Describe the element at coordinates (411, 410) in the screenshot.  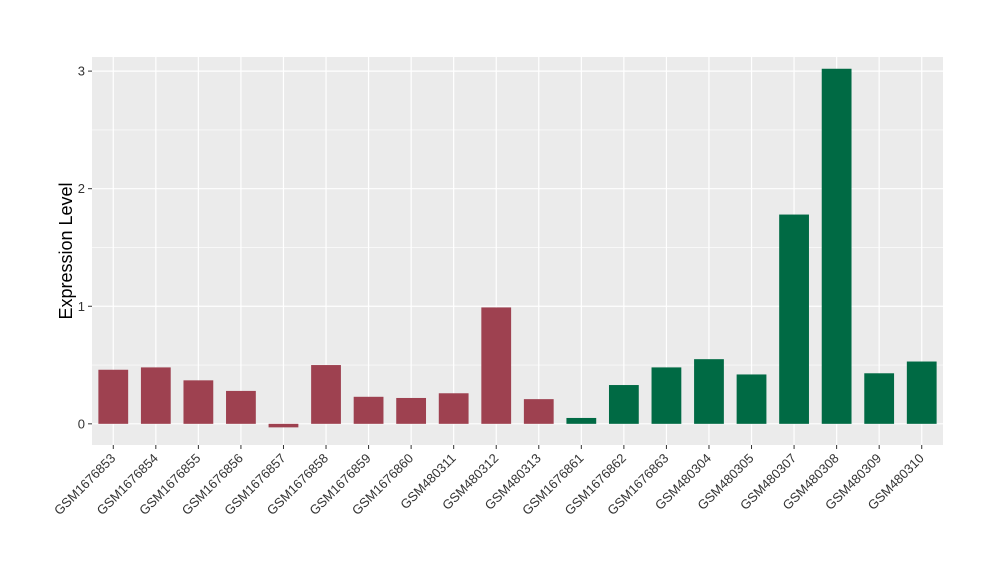
I see `bar-gsm1676860` at that location.